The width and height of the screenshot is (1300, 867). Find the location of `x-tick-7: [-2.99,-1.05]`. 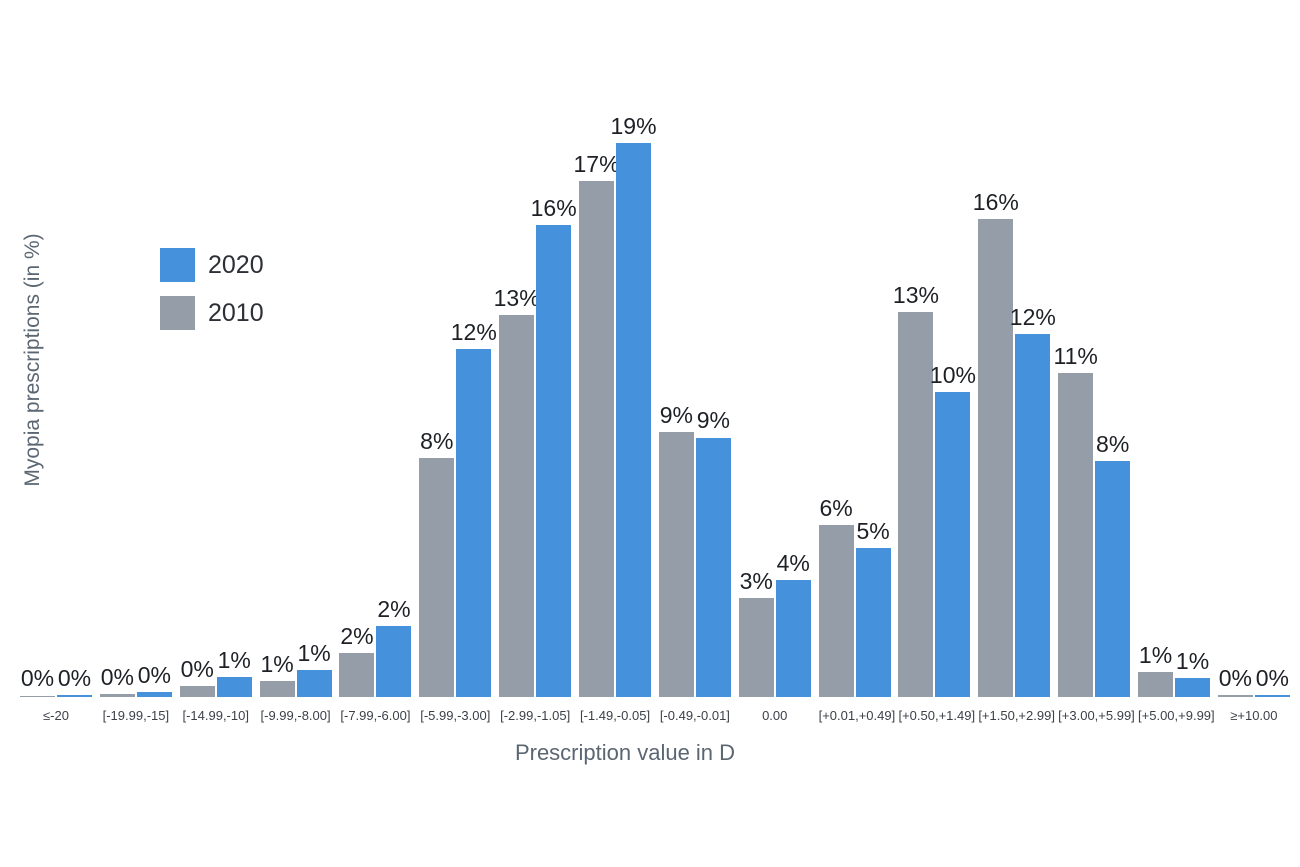

x-tick-7: [-2.99,-1.05] is located at coordinates (535, 715).